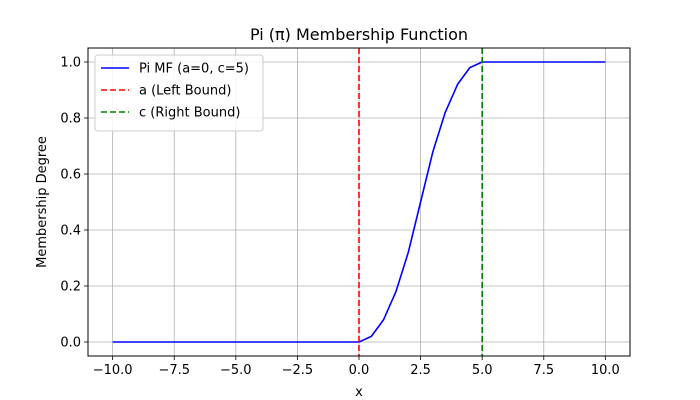 The image size is (700, 400). Describe the element at coordinates (189, 113) in the screenshot. I see `legend-label: c (Right Bound)` at that location.